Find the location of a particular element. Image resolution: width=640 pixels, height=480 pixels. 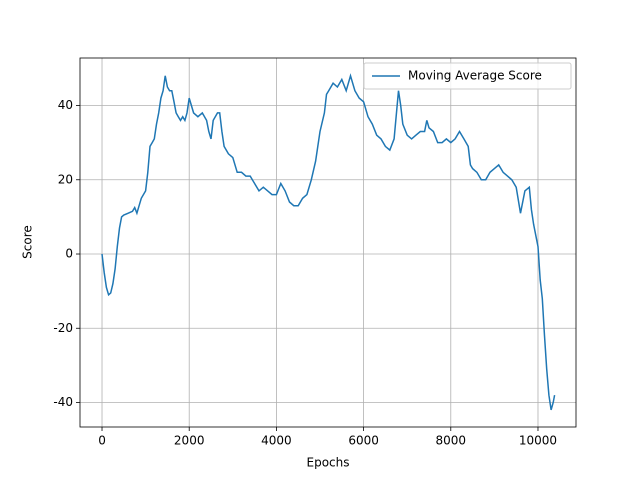

y-tick-label: 0 is located at coordinates (69, 254).